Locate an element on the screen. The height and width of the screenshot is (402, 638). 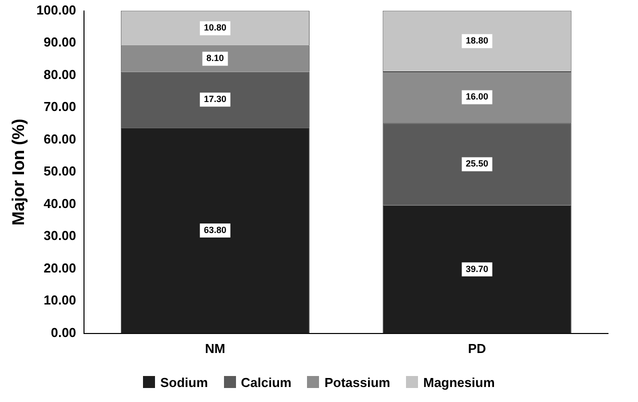
y-tick-label: 30.00 is located at coordinates (60, 236).